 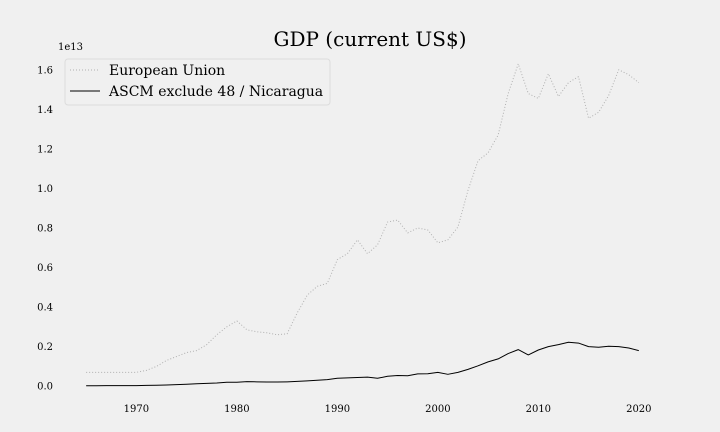 I want to click on y-tick-label: 0.2, so click(x=45, y=347).